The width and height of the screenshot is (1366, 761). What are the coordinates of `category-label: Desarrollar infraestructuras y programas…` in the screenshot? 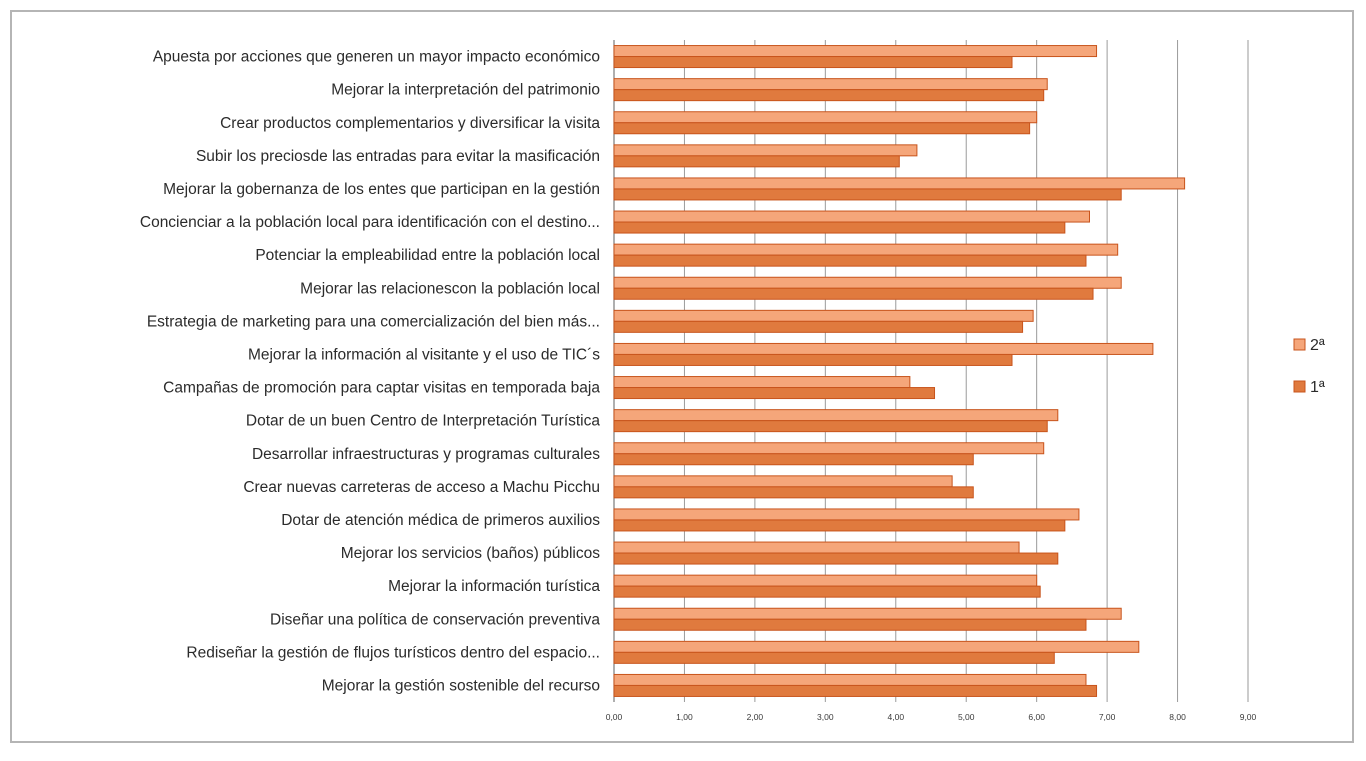 It's located at (426, 454).